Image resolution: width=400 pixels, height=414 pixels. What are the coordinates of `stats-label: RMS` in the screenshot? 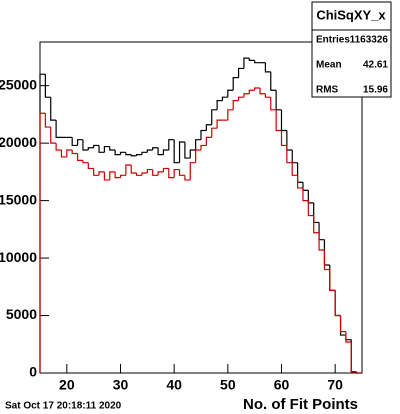 It's located at (327, 90).